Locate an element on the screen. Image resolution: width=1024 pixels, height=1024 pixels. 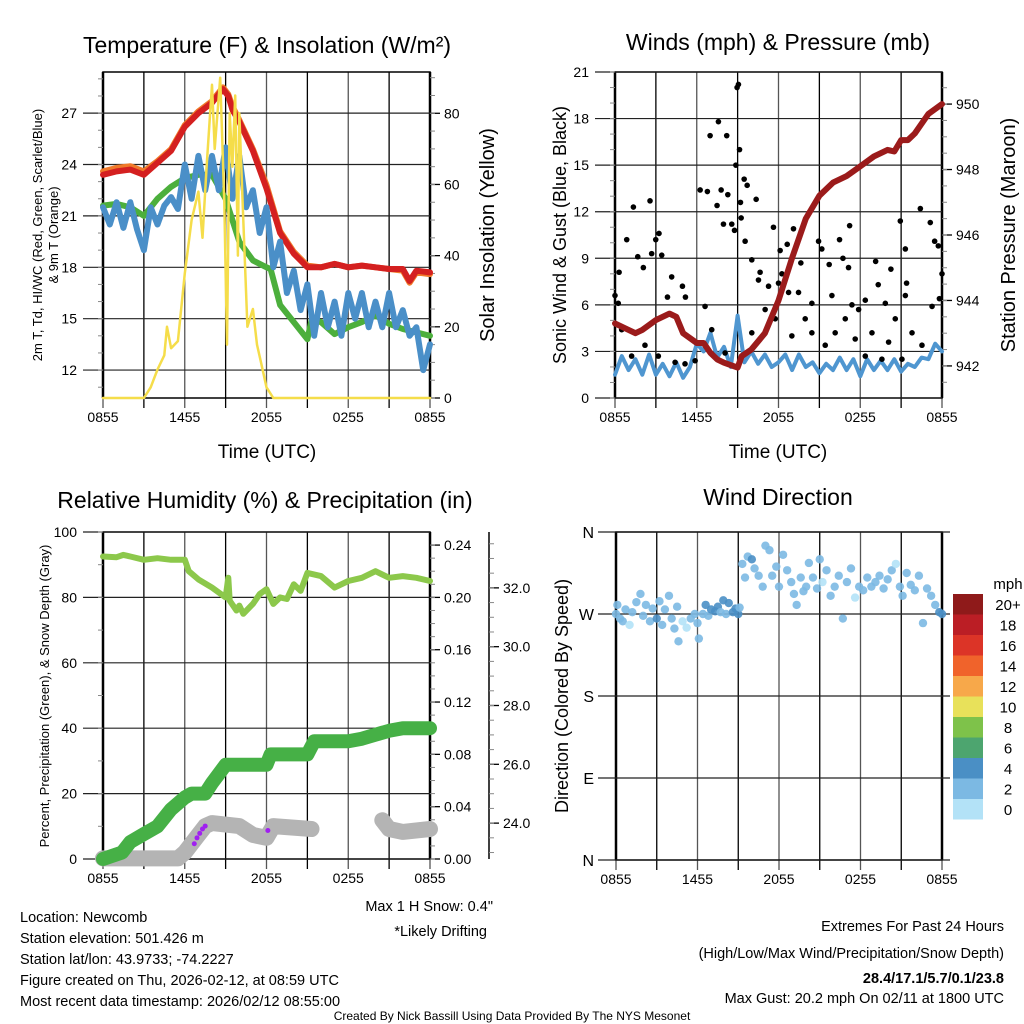
elevation-text: Station elevation: 501.426 m is located at coordinates (112, 939).